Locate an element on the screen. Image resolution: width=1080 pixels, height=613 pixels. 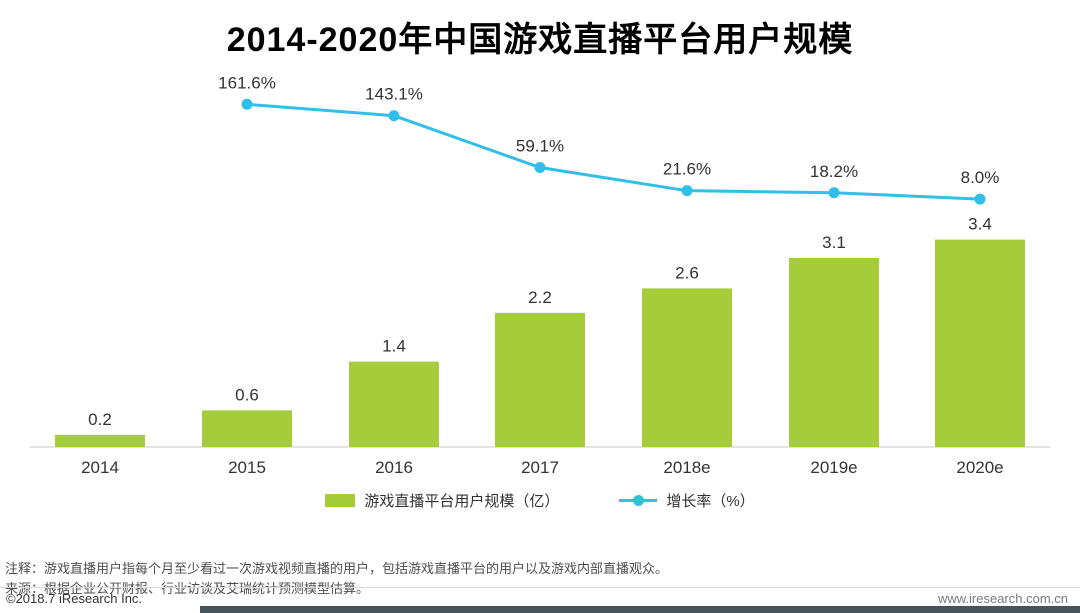
legend-item-line: 增长率（%） is located at coordinates (687, 500).